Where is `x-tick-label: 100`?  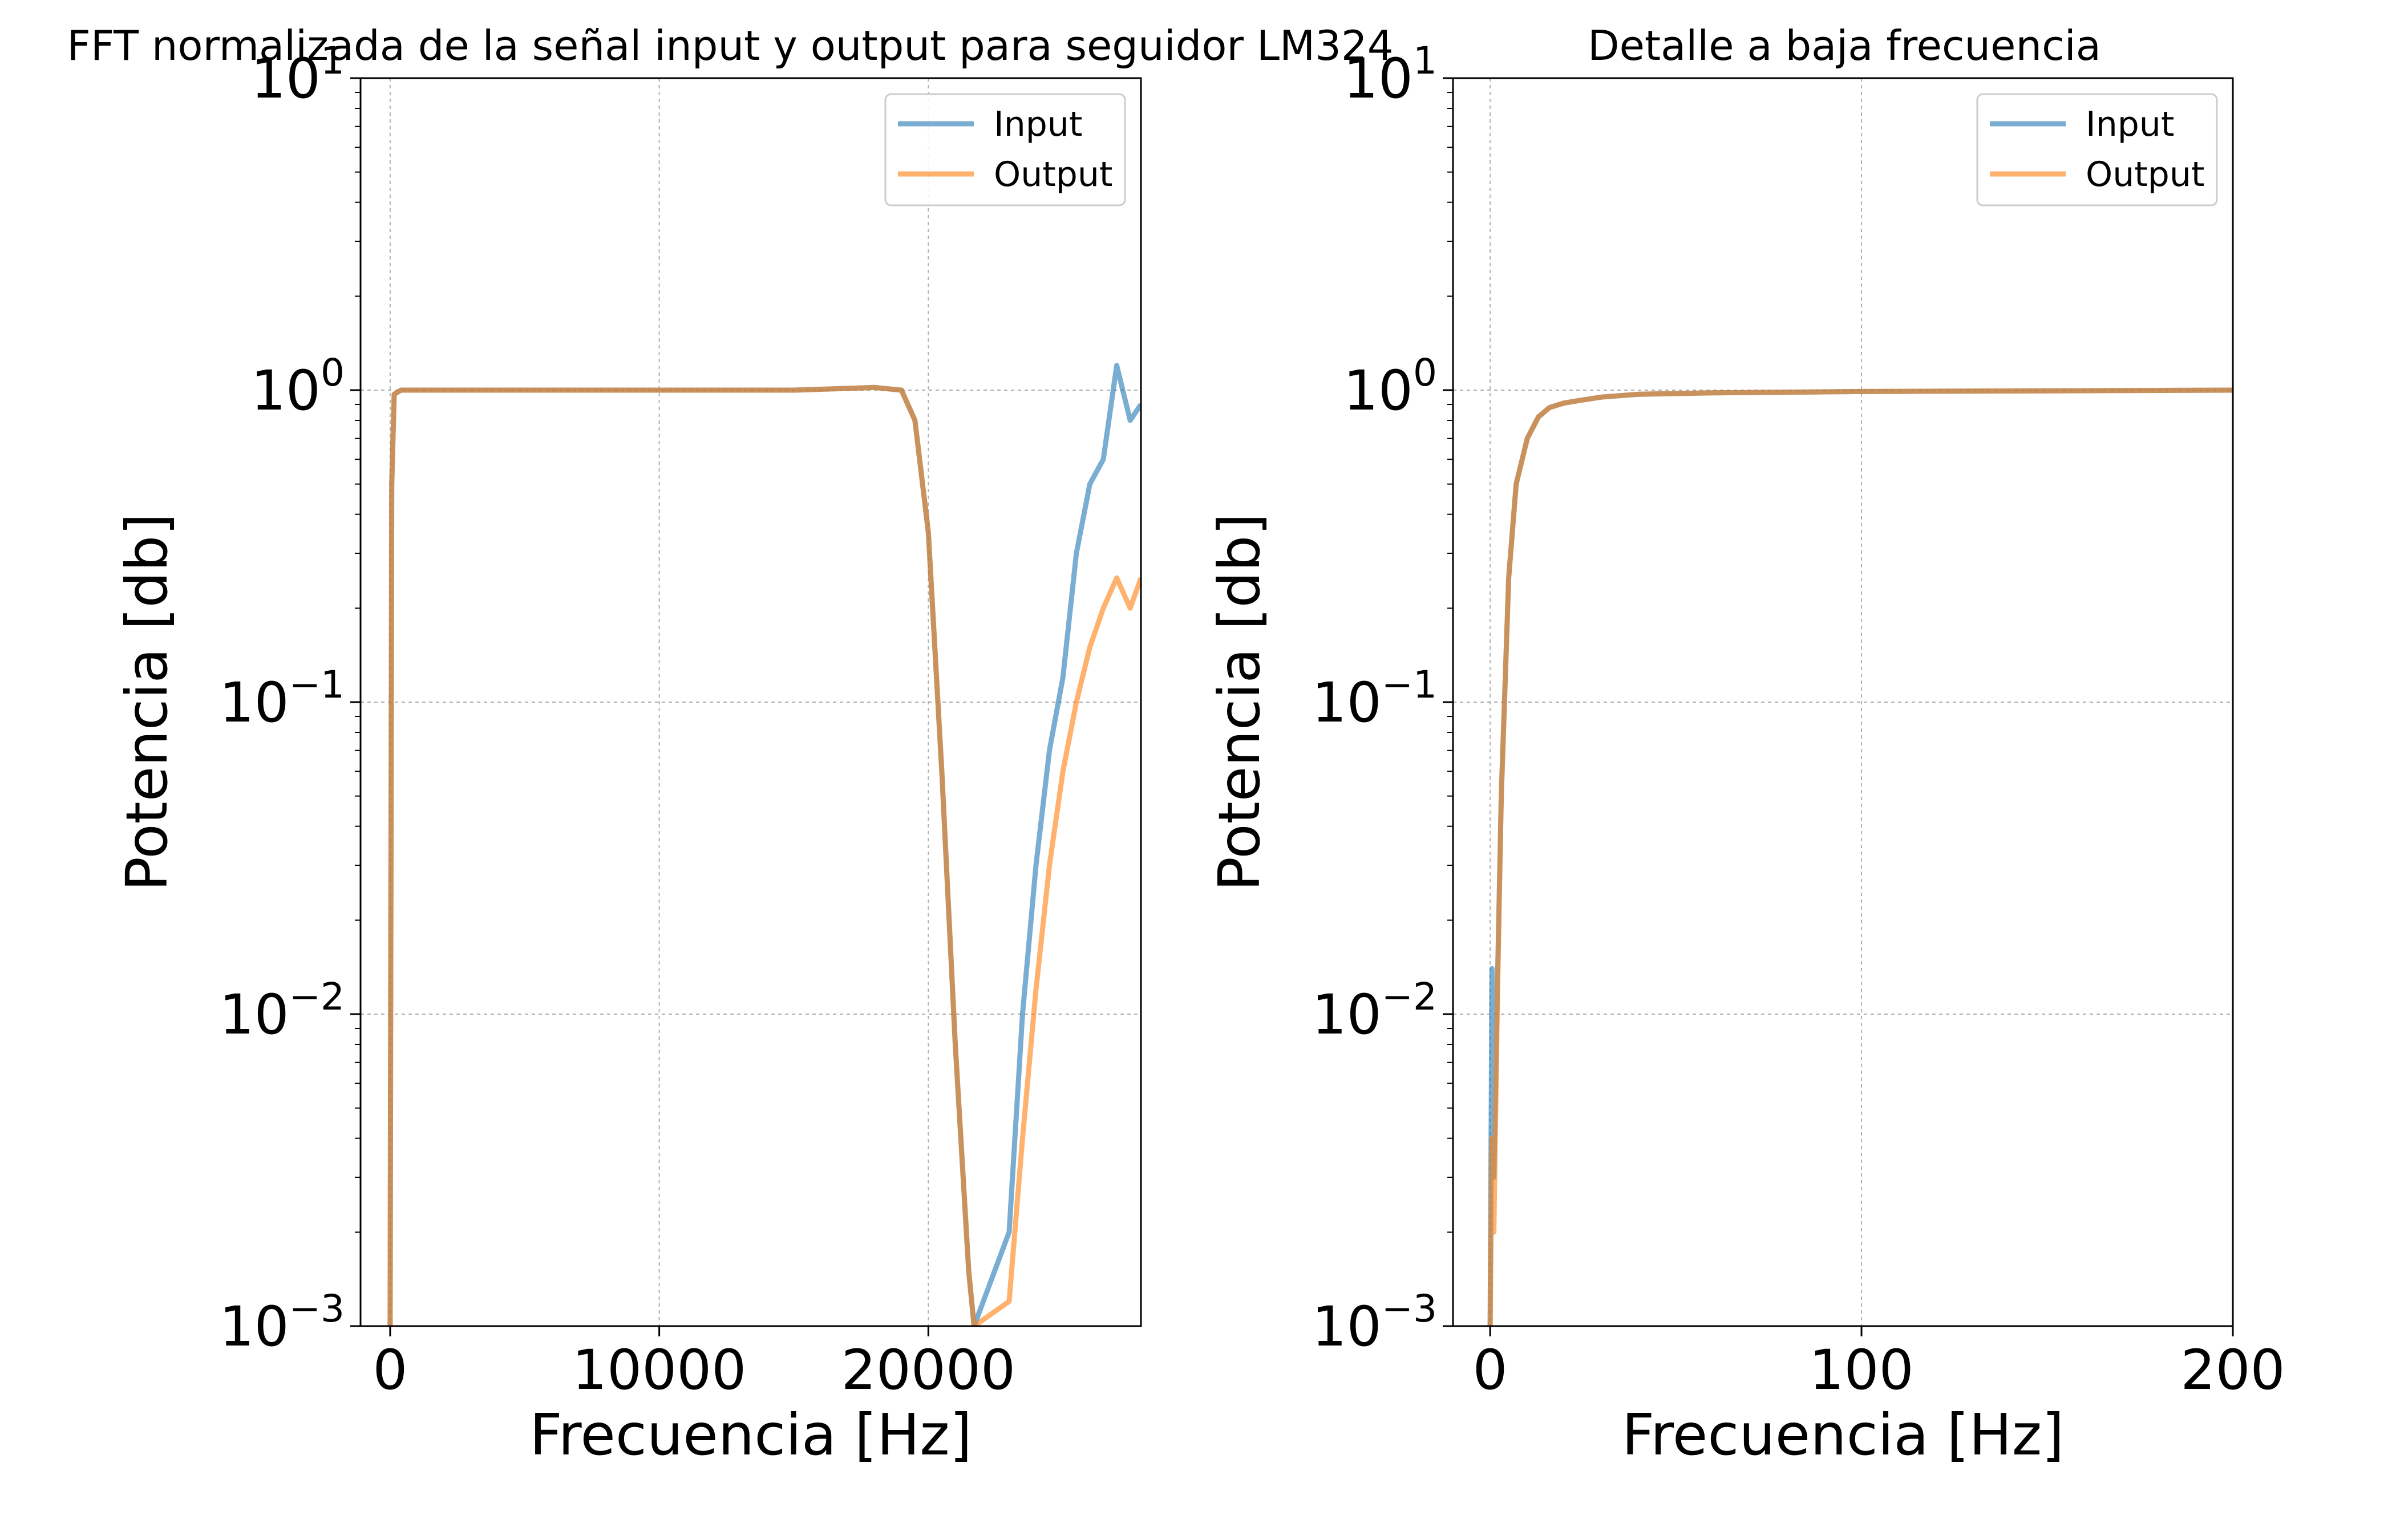 x-tick-label: 100 is located at coordinates (1861, 1370).